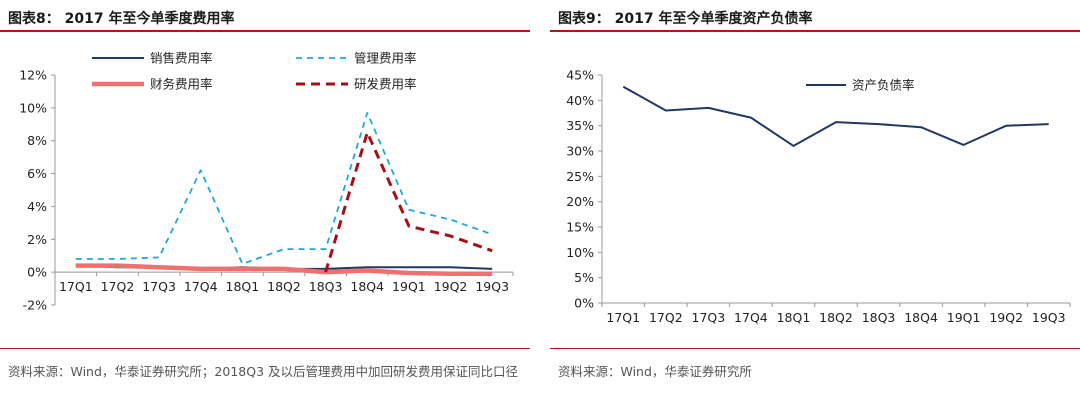 The image size is (1080, 410). What do you see at coordinates (685, 19) in the screenshot?
I see `chart-title: 图表9： 2017 年至今单季度资产负债率` at bounding box center [685, 19].